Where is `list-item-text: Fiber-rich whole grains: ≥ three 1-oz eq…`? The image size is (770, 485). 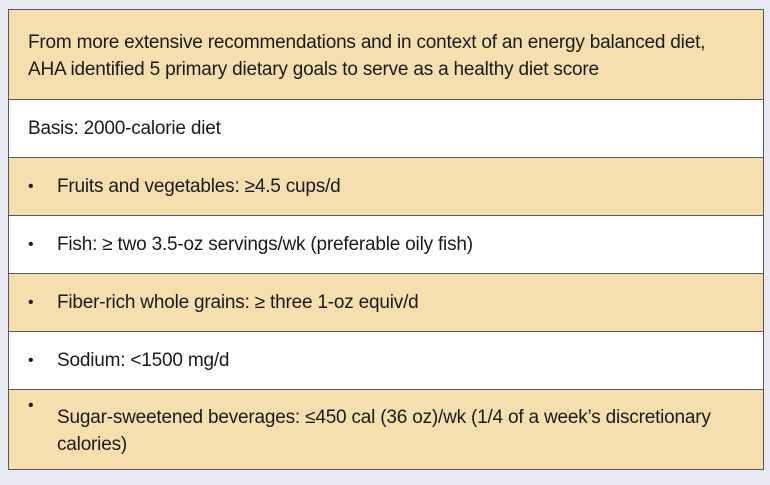
list-item-text: Fiber-rich whole grains: ≥ three 1-oz eq… is located at coordinates (238, 302).